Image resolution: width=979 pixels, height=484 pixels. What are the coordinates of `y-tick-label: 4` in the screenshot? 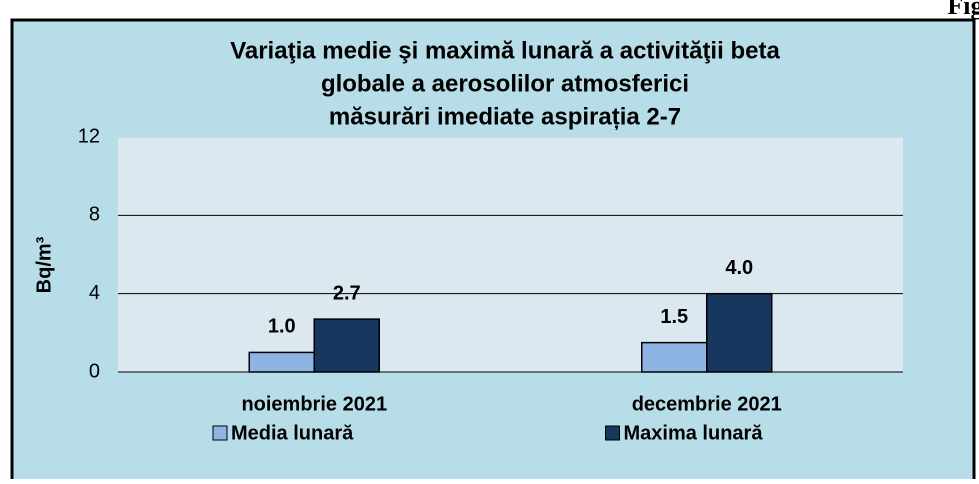 It's located at (94, 293).